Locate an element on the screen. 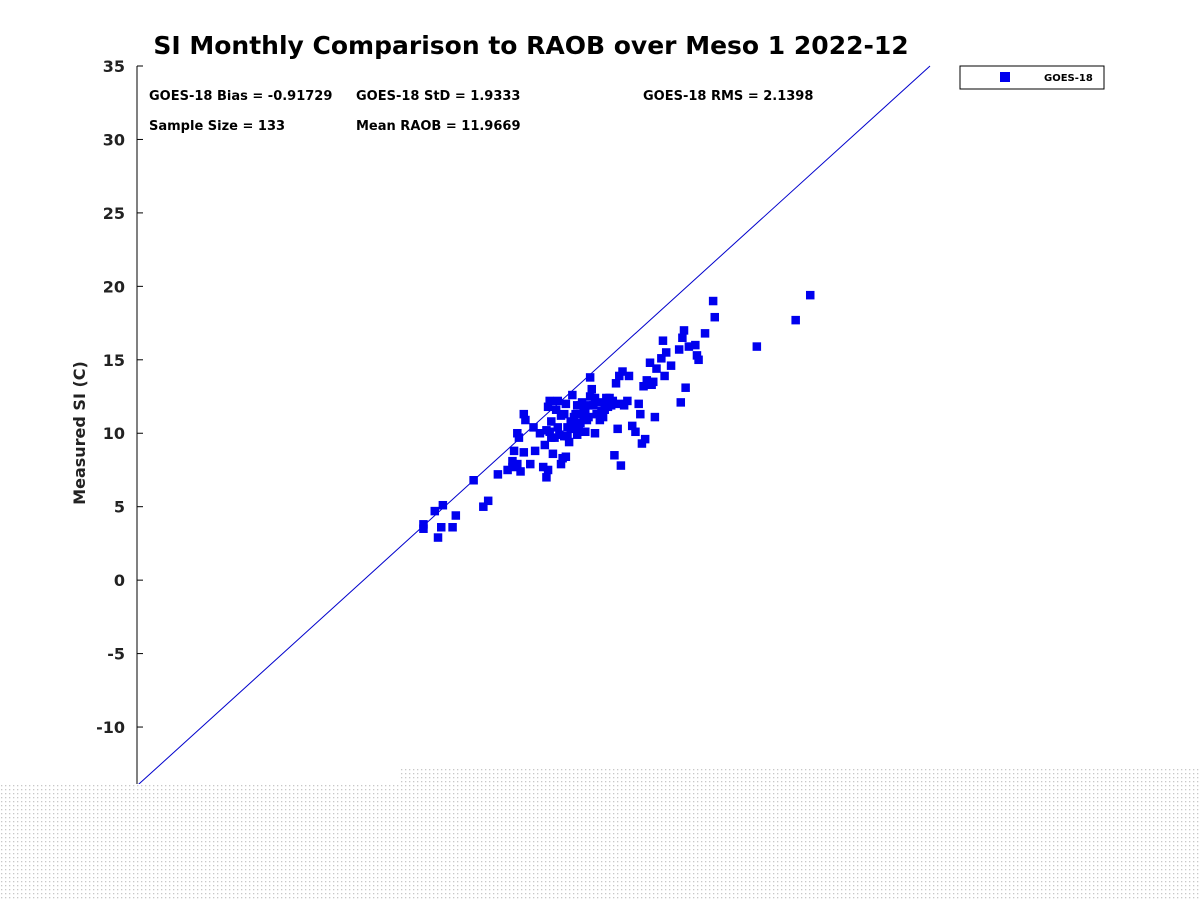 The width and height of the screenshot is (1200, 900). stat-sample-size: Sample Size = 133 is located at coordinates (217, 126).